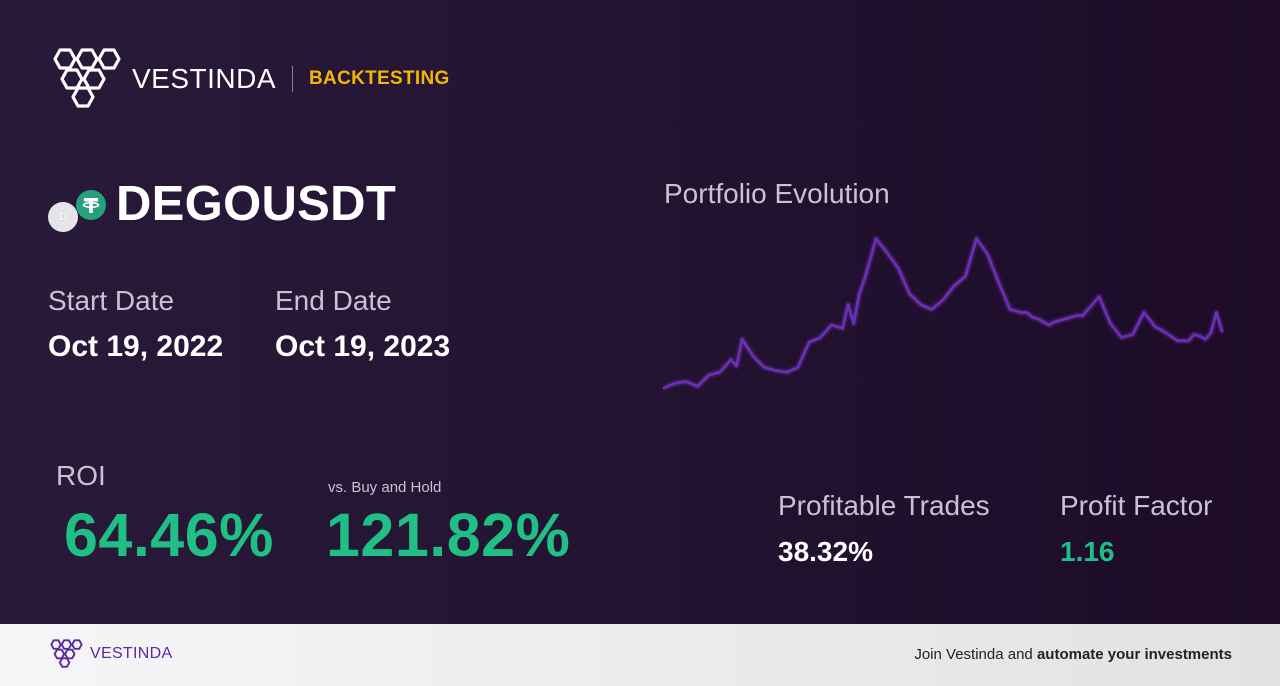 The height and width of the screenshot is (686, 1280). What do you see at coordinates (884, 505) in the screenshot?
I see `profitable-trades-label: Profitable Trades` at bounding box center [884, 505].